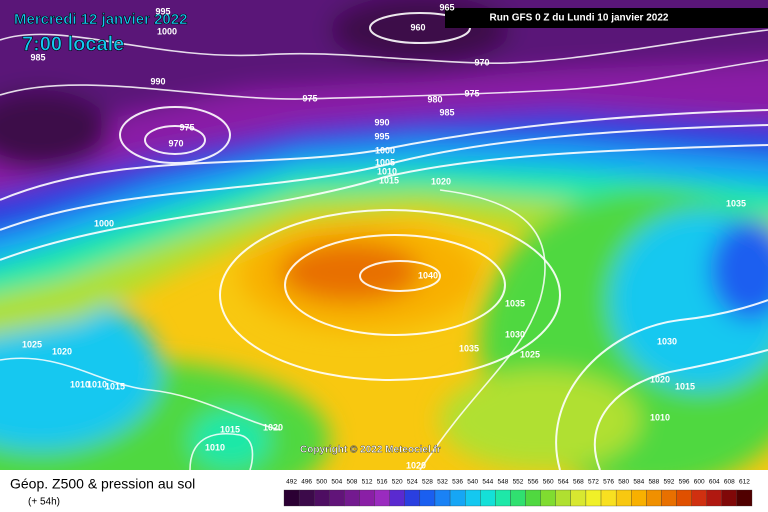 Image resolution: width=768 pixels, height=512 pixels. I want to click on scale-label: 524, so click(412, 482).